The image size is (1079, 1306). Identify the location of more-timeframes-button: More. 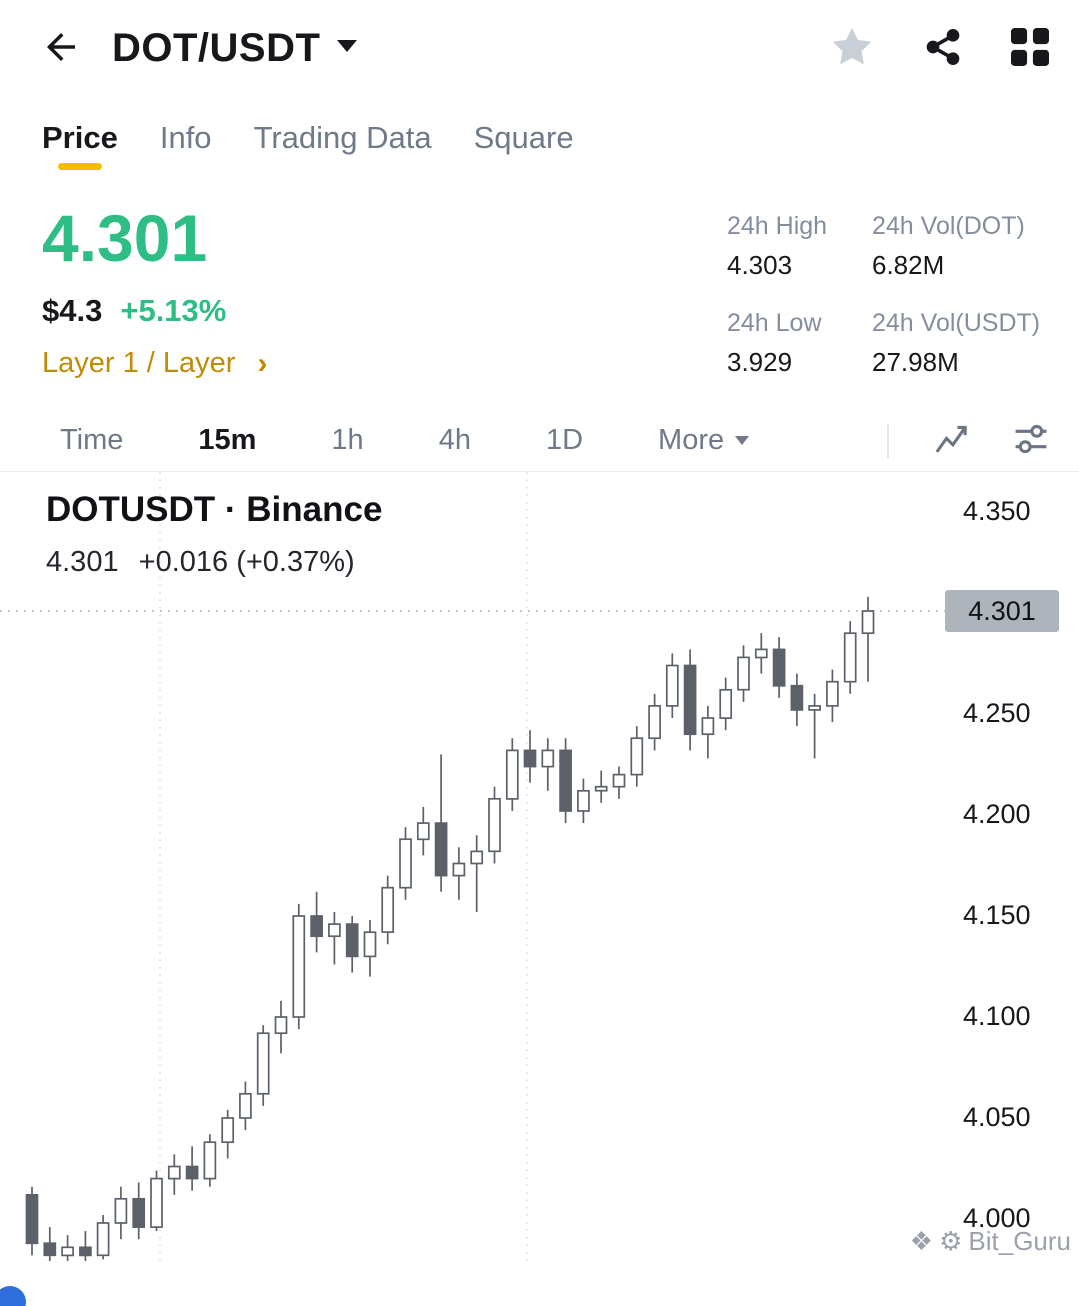
(704, 440).